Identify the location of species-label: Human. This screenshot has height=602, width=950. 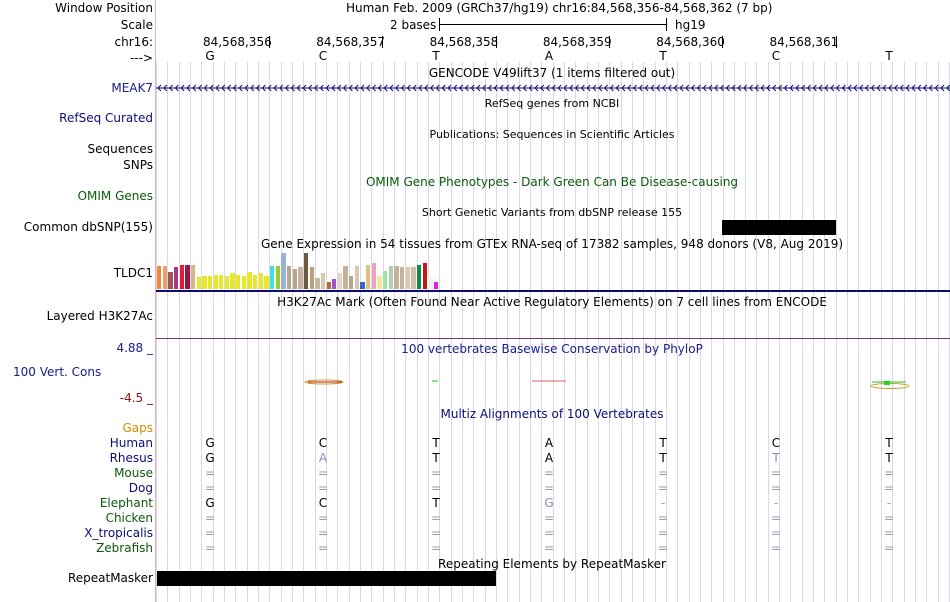
(131, 443).